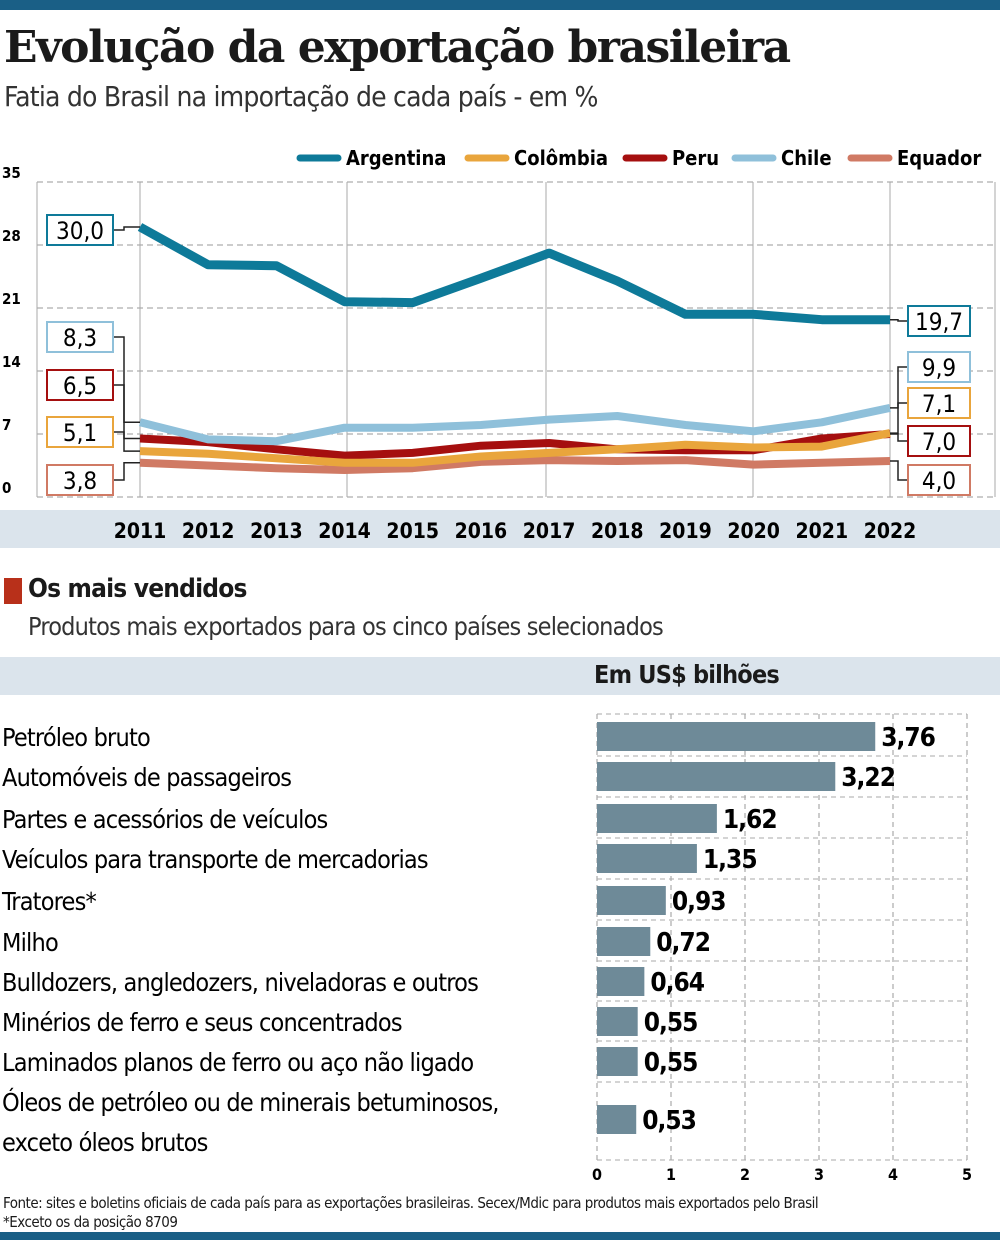 This screenshot has height=1240, width=1000. Describe the element at coordinates (396, 158) in the screenshot. I see `legend-label: Argentina` at that location.